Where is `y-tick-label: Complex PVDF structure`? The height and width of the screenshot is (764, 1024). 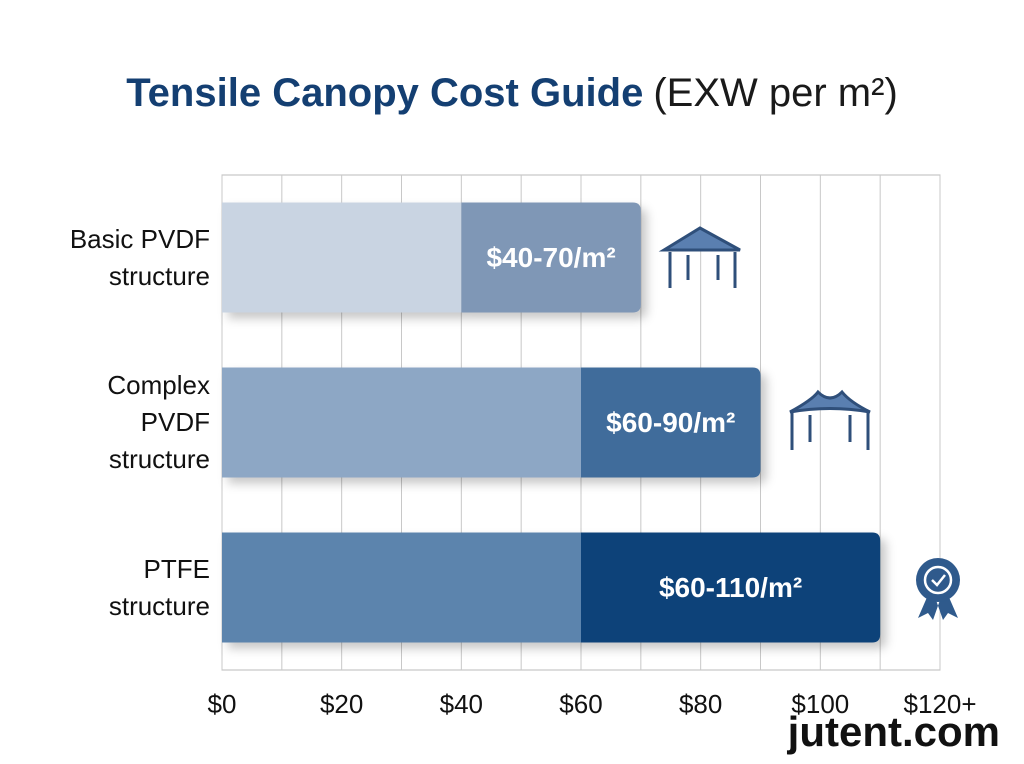
y-tick-label: Complex PVDF structure is located at coordinates (158, 422).